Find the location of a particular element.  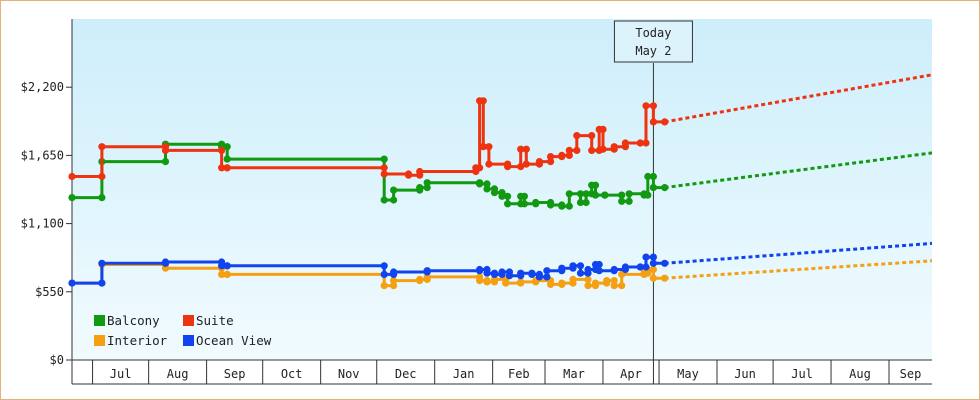

x-tick-label: Jul is located at coordinates (802, 374).